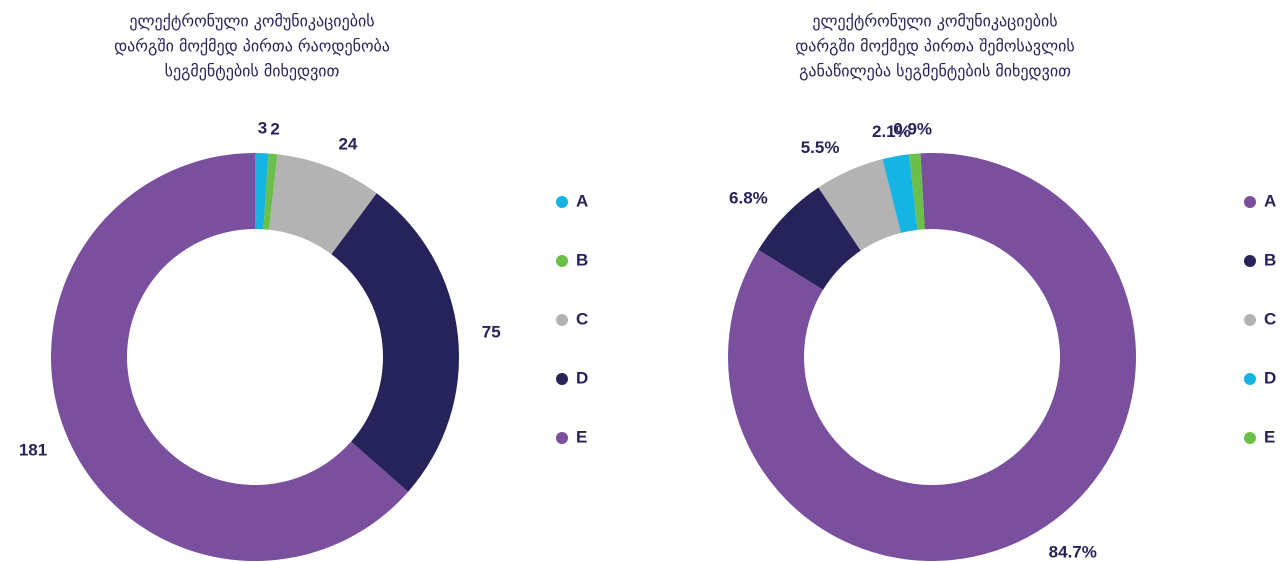 This screenshot has height=562, width=1284. I want to click on data-label: 84.7%, so click(1073, 551).